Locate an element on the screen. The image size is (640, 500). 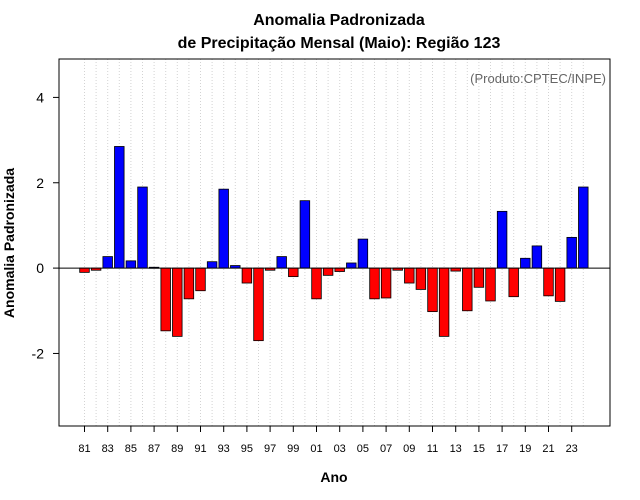
x-axis-title: Ano is located at coordinates (333, 477).